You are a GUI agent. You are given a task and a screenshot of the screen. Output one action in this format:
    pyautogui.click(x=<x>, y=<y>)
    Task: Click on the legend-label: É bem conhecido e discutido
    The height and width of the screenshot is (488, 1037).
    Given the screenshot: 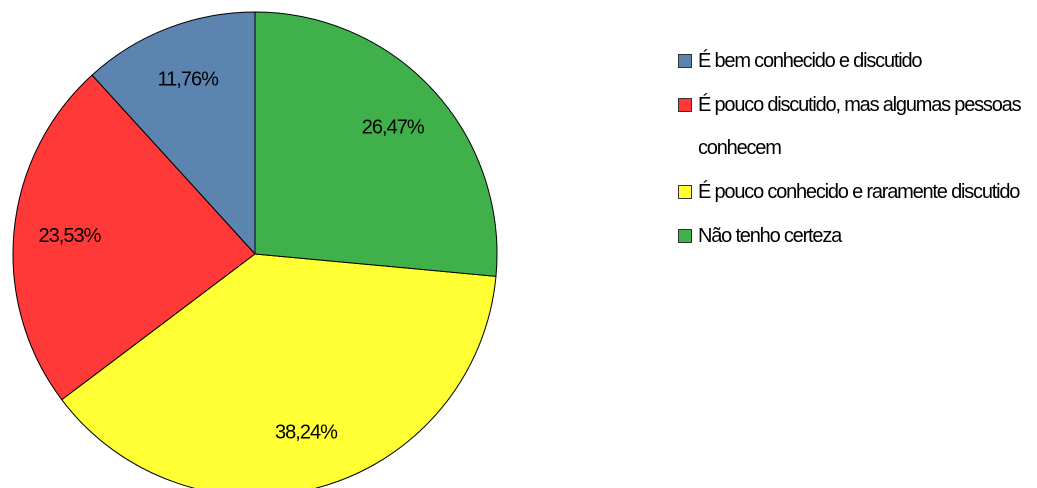 What is the action you would take?
    pyautogui.click(x=810, y=61)
    